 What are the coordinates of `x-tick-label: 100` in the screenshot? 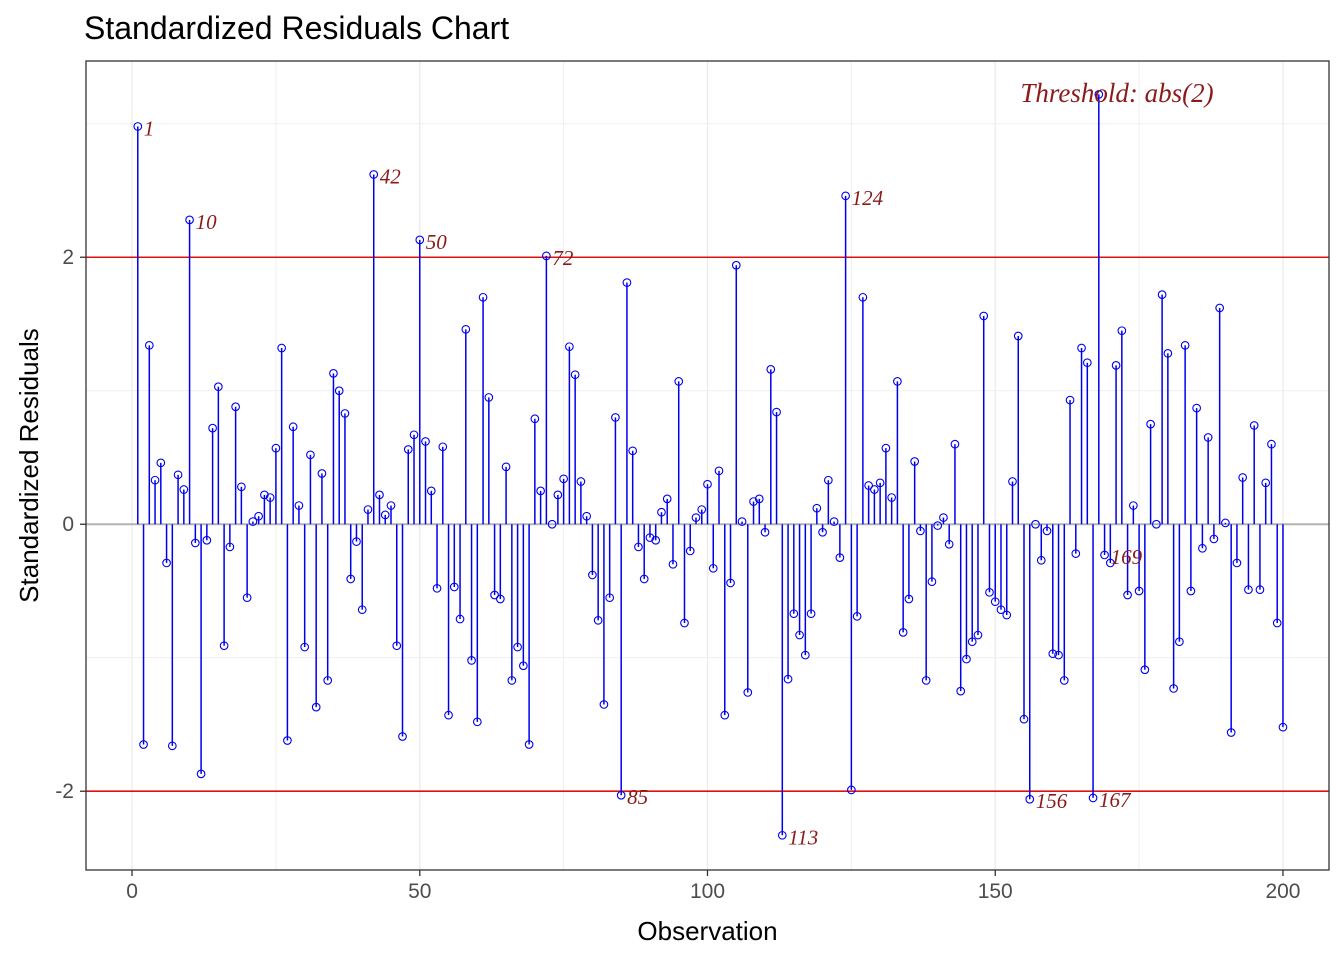 It's located at (707, 891).